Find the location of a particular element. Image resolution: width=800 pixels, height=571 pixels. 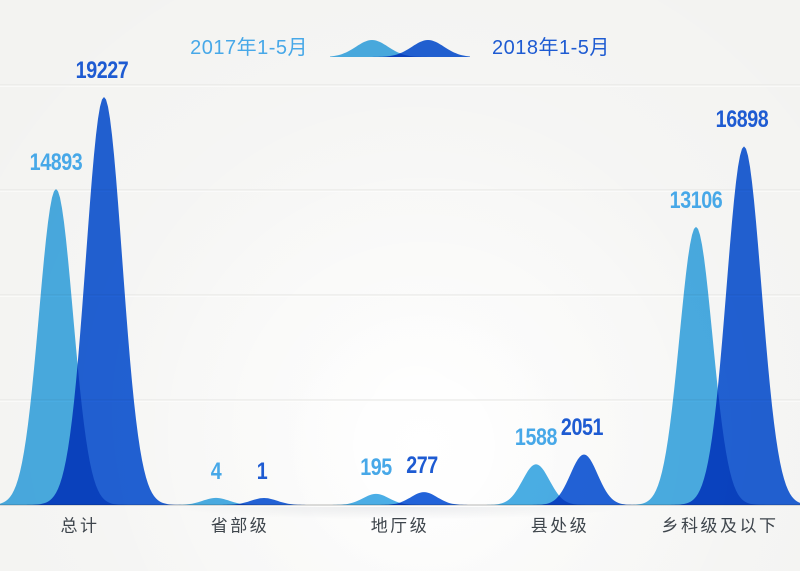

value-label-2018-4: 16898 is located at coordinates (742, 120).